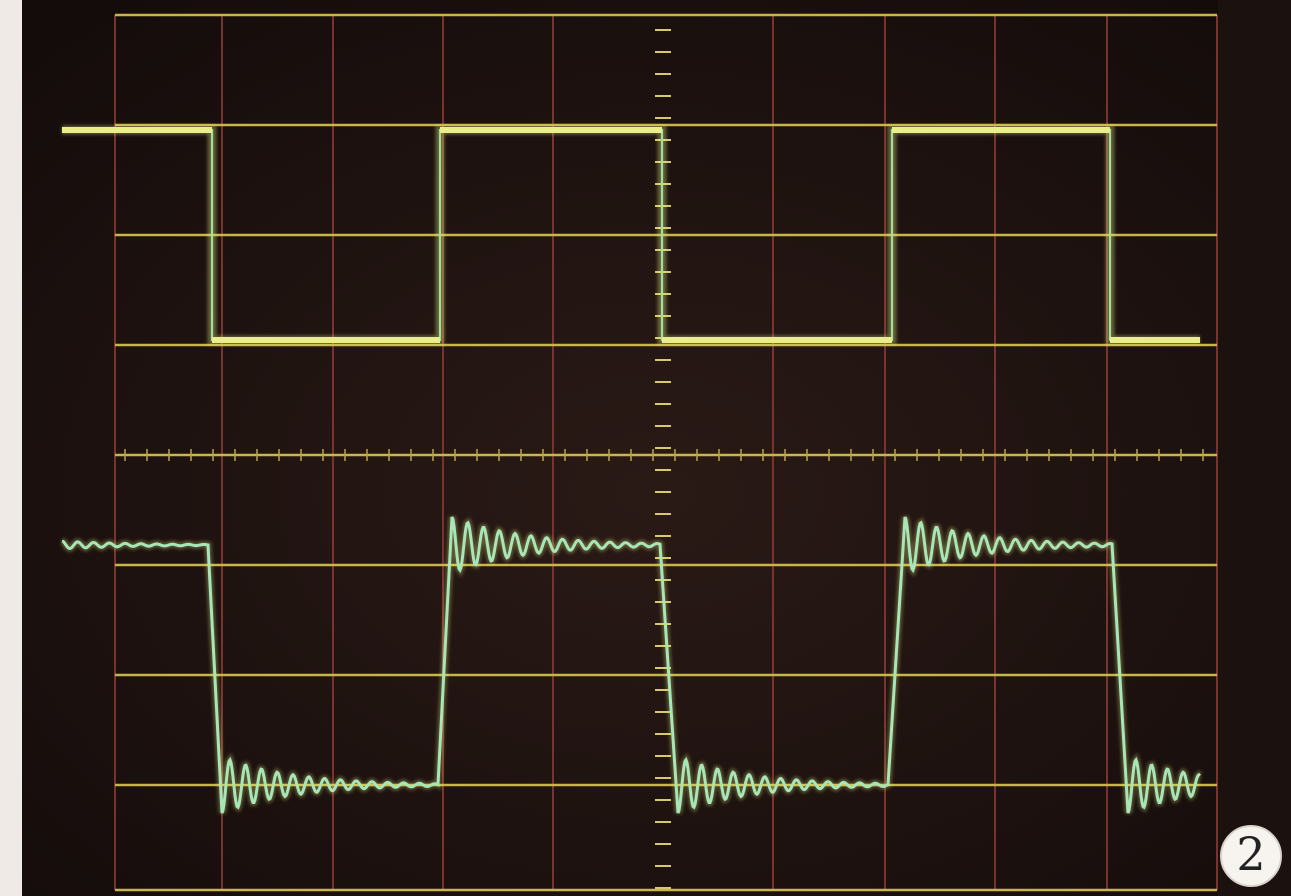  I want to click on badge-label: 2, so click(1250, 854).